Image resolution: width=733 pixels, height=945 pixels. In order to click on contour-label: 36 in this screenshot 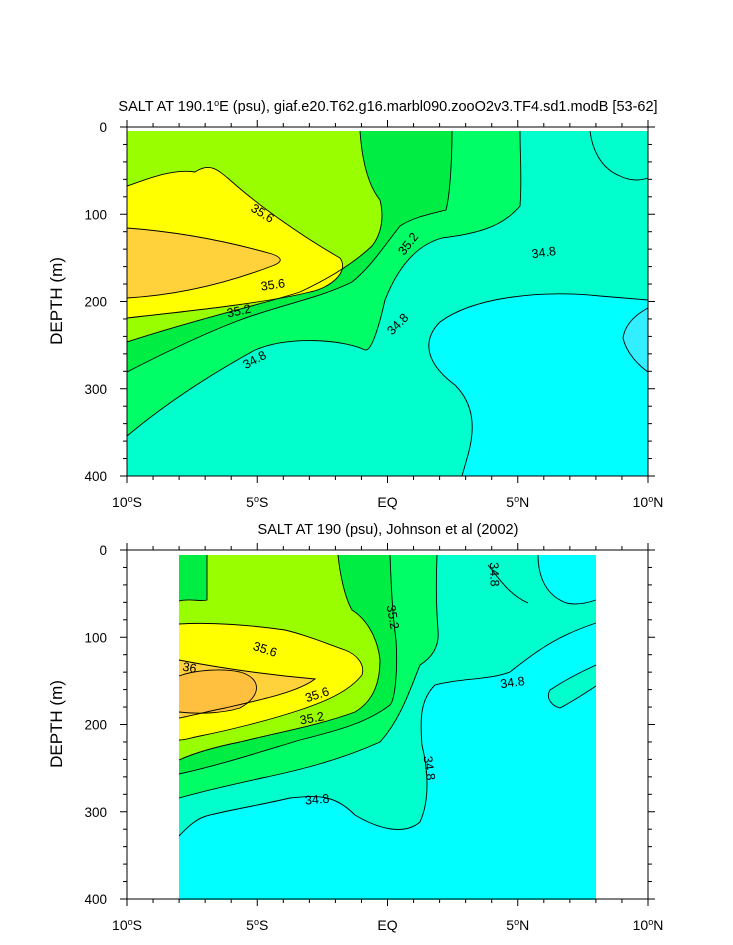, I will do `click(189, 668)`.